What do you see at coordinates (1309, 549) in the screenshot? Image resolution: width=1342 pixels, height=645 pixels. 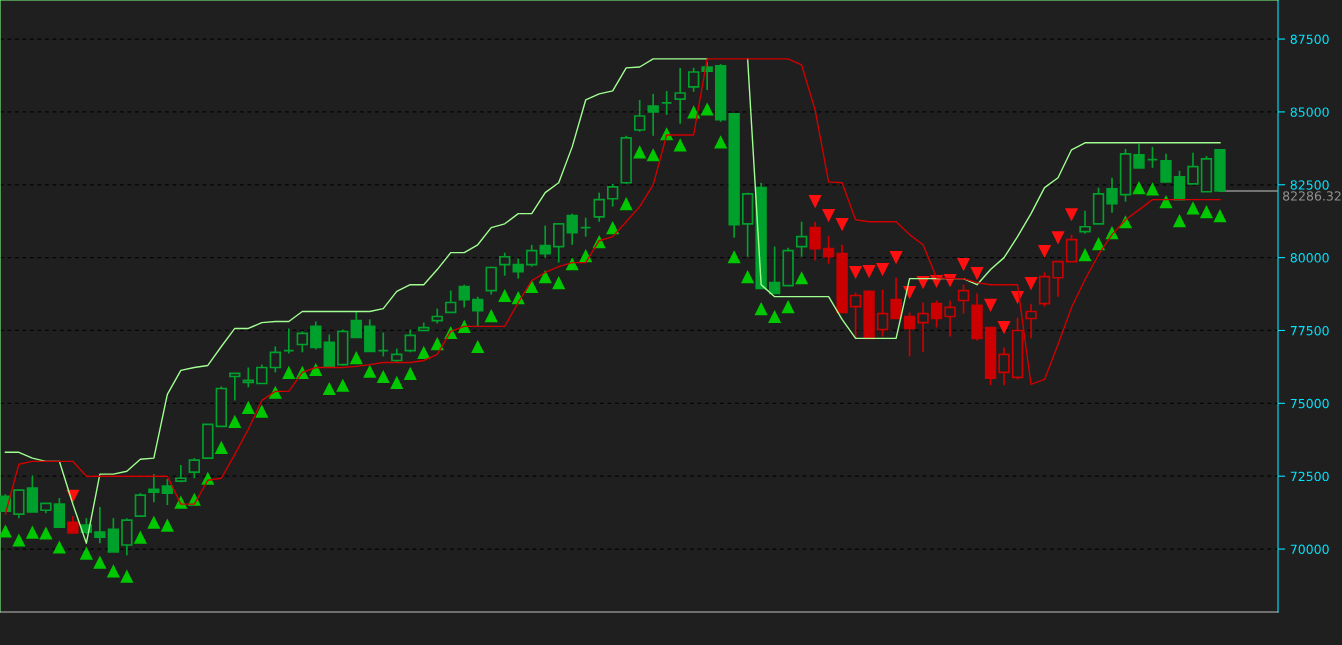 I see `y-tick-label: 70000` at bounding box center [1309, 549].